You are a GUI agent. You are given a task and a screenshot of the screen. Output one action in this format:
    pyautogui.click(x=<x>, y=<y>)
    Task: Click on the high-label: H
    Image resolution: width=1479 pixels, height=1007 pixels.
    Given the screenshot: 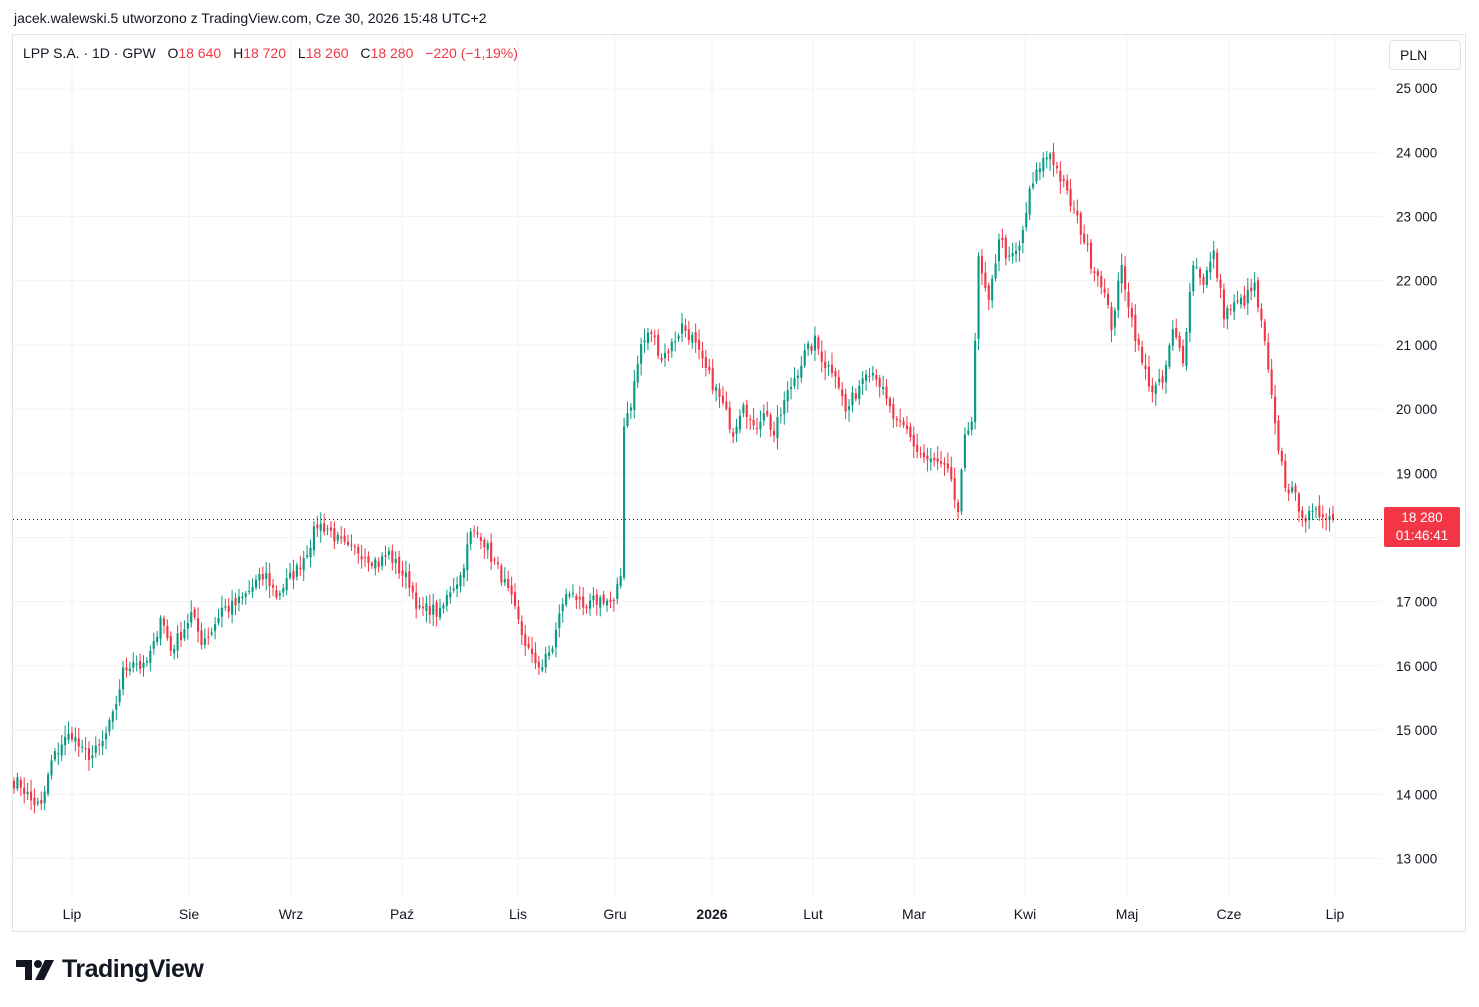 What is the action you would take?
    pyautogui.click(x=238, y=53)
    